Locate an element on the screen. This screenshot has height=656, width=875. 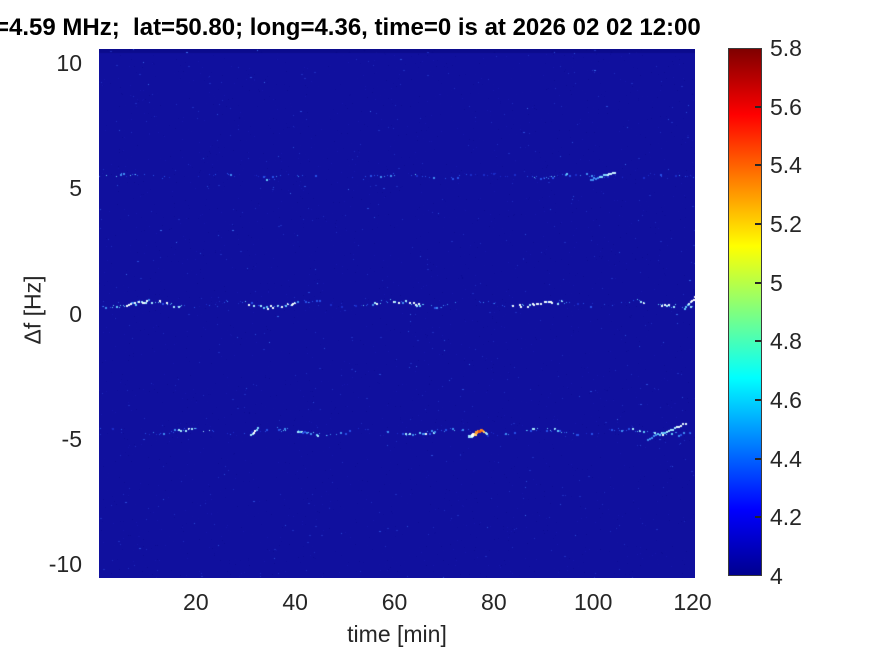
x-tick-label: 40 is located at coordinates (295, 602).